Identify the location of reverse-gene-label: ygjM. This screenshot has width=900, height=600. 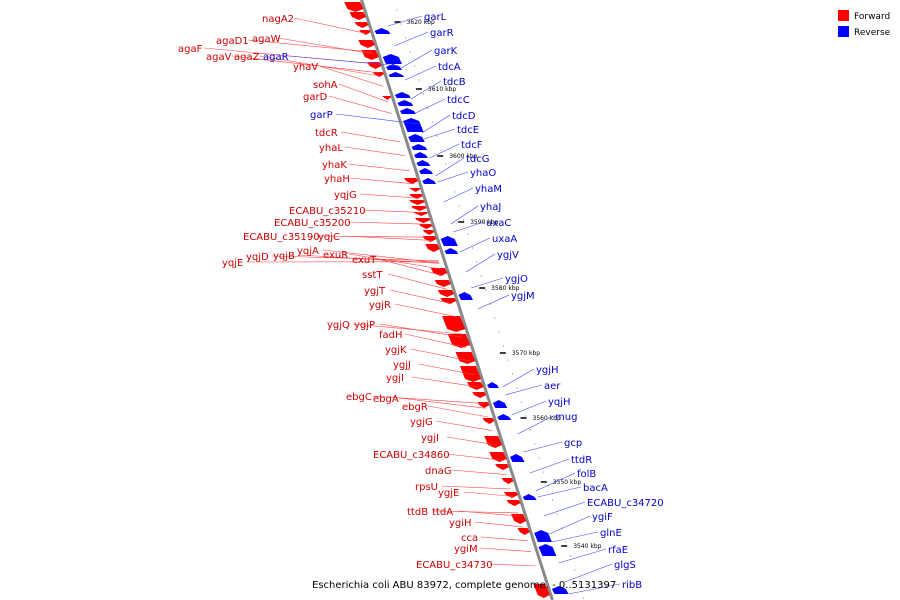
(523, 296).